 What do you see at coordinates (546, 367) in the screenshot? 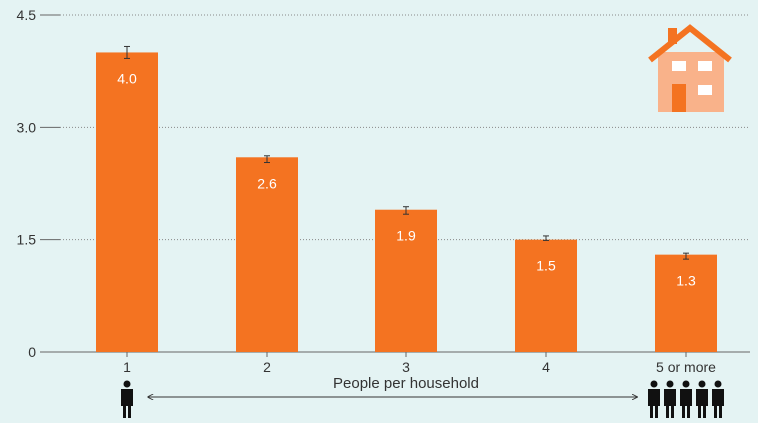
I see `x-tick-label: 4` at bounding box center [546, 367].